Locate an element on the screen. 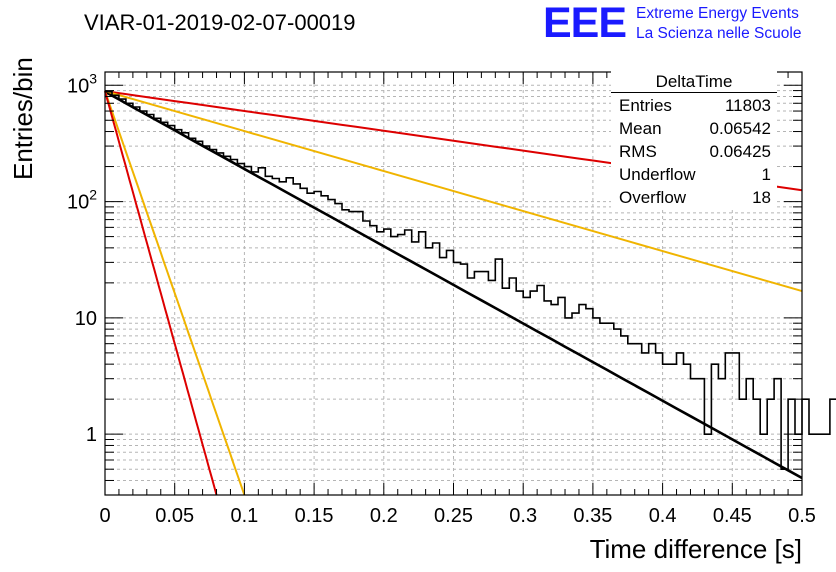  stats-row-mean: Mean 0.06542 is located at coordinates (695, 128).